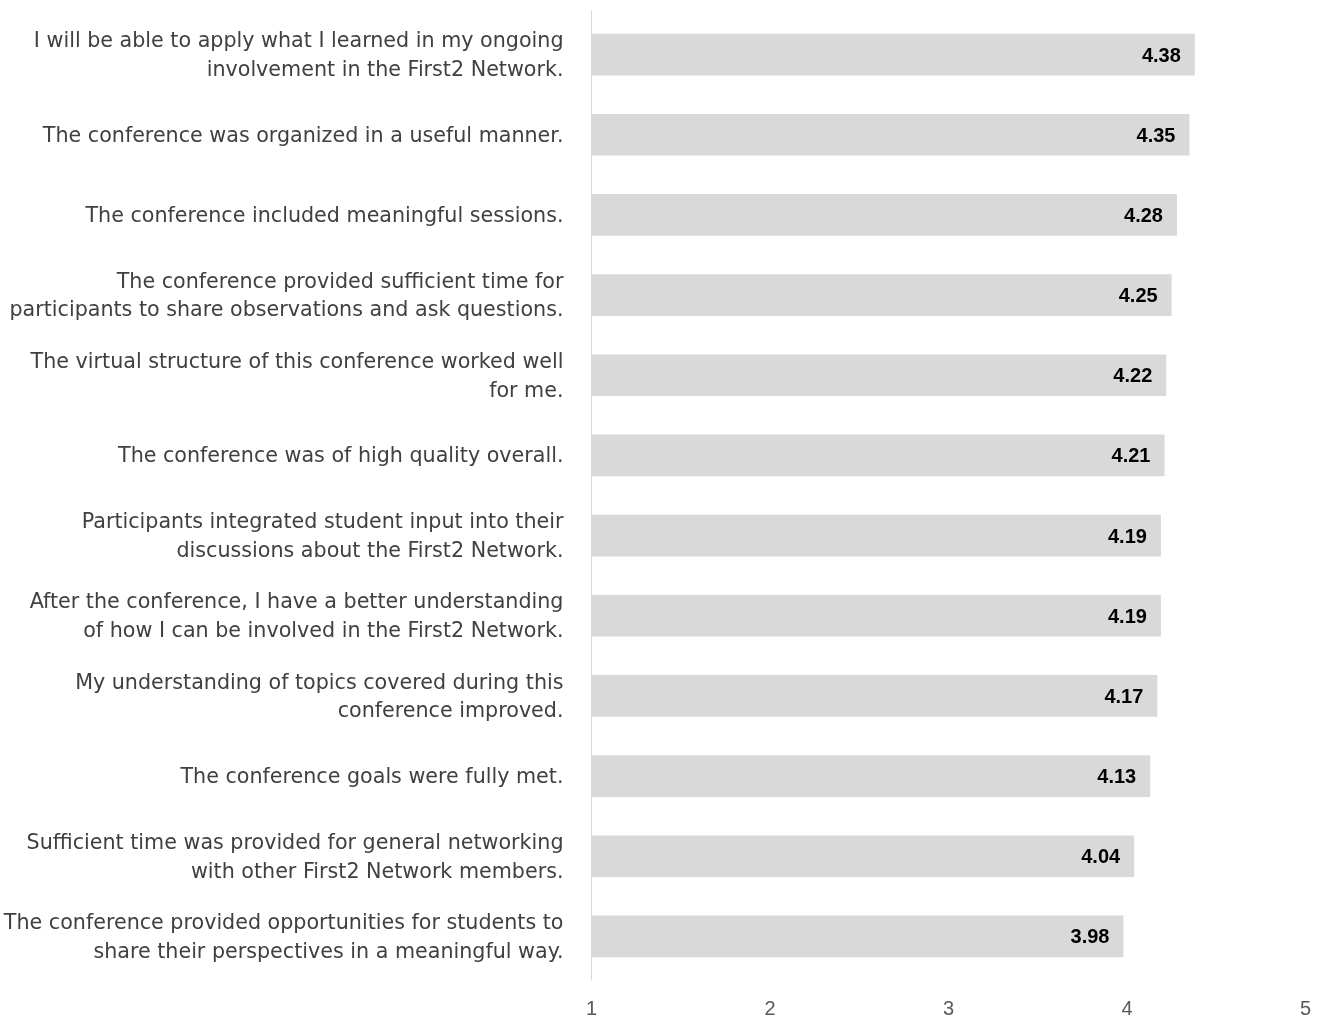 The image size is (1317, 1017). Describe the element at coordinates (340, 455) in the screenshot. I see `y-tick-label: The conference was of high quality overall.` at that location.